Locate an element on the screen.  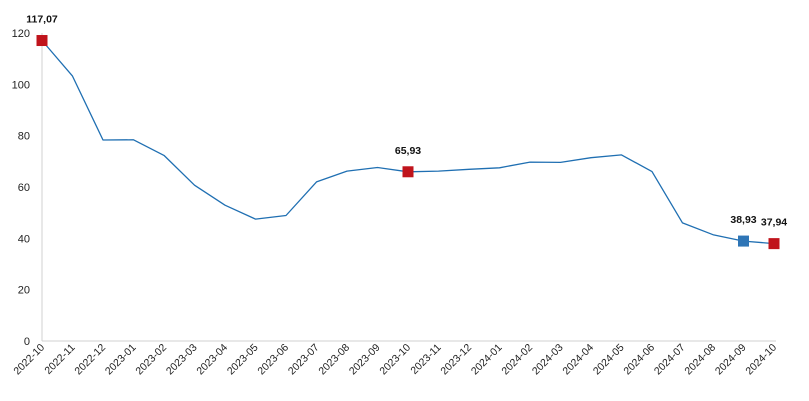
y-tick-label: 120 is located at coordinates (21, 34).